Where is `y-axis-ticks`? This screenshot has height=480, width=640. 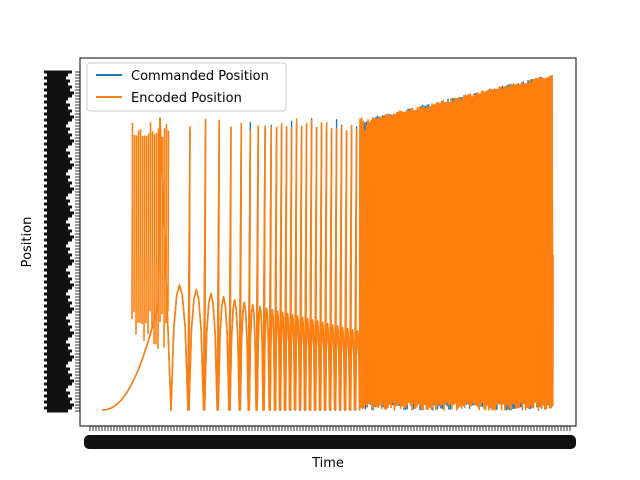 y-axis-ticks is located at coordinates (62, 241).